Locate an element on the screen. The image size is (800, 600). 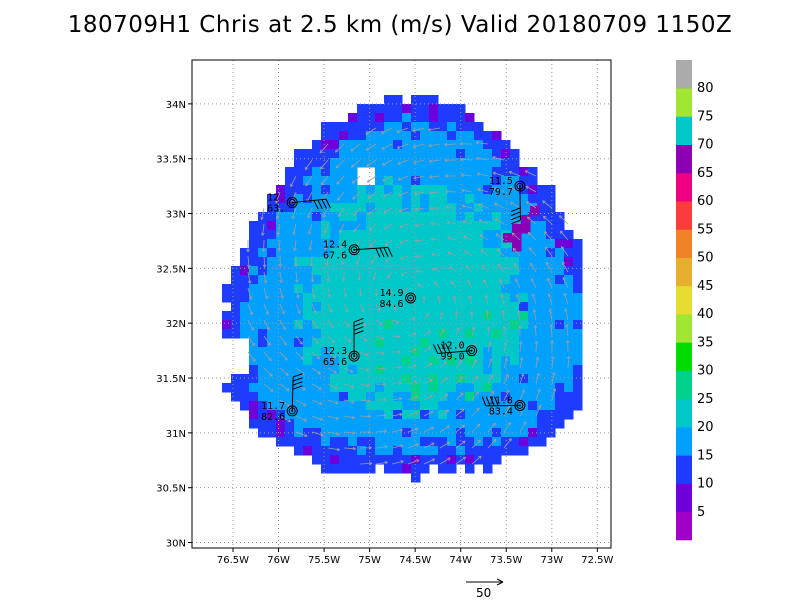
colorbar-label: 50 is located at coordinates (705, 258).